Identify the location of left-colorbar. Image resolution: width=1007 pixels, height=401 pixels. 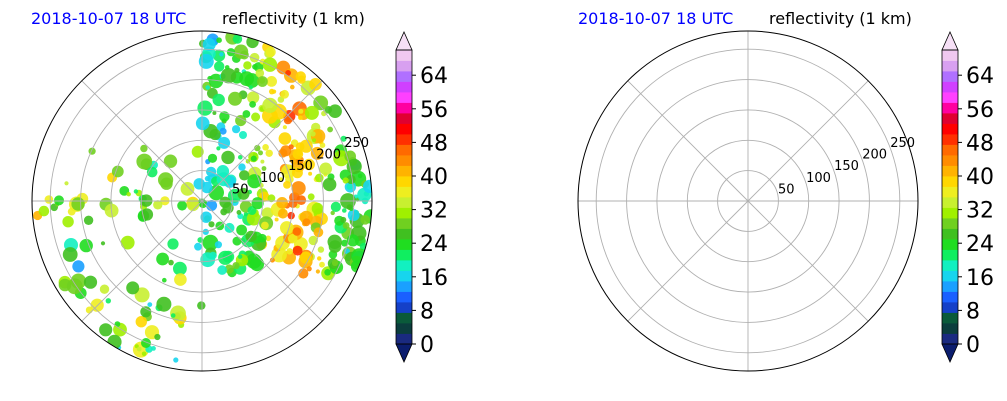
(404, 197).